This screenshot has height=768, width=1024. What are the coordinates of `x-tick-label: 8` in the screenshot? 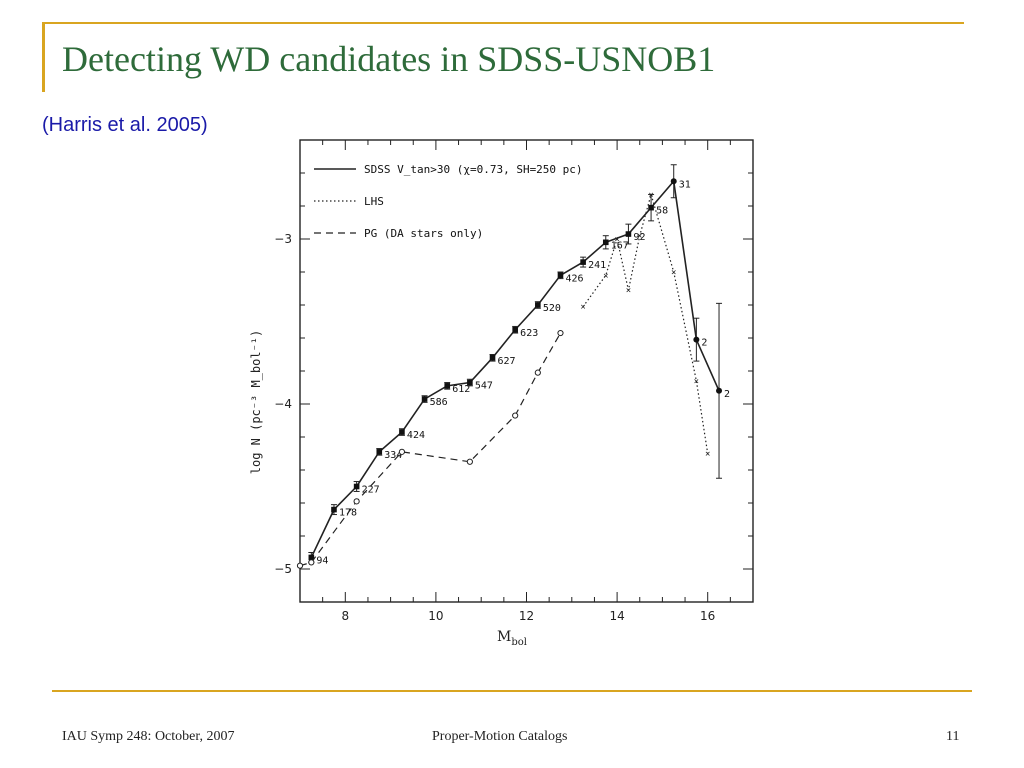 It's located at (345, 616).